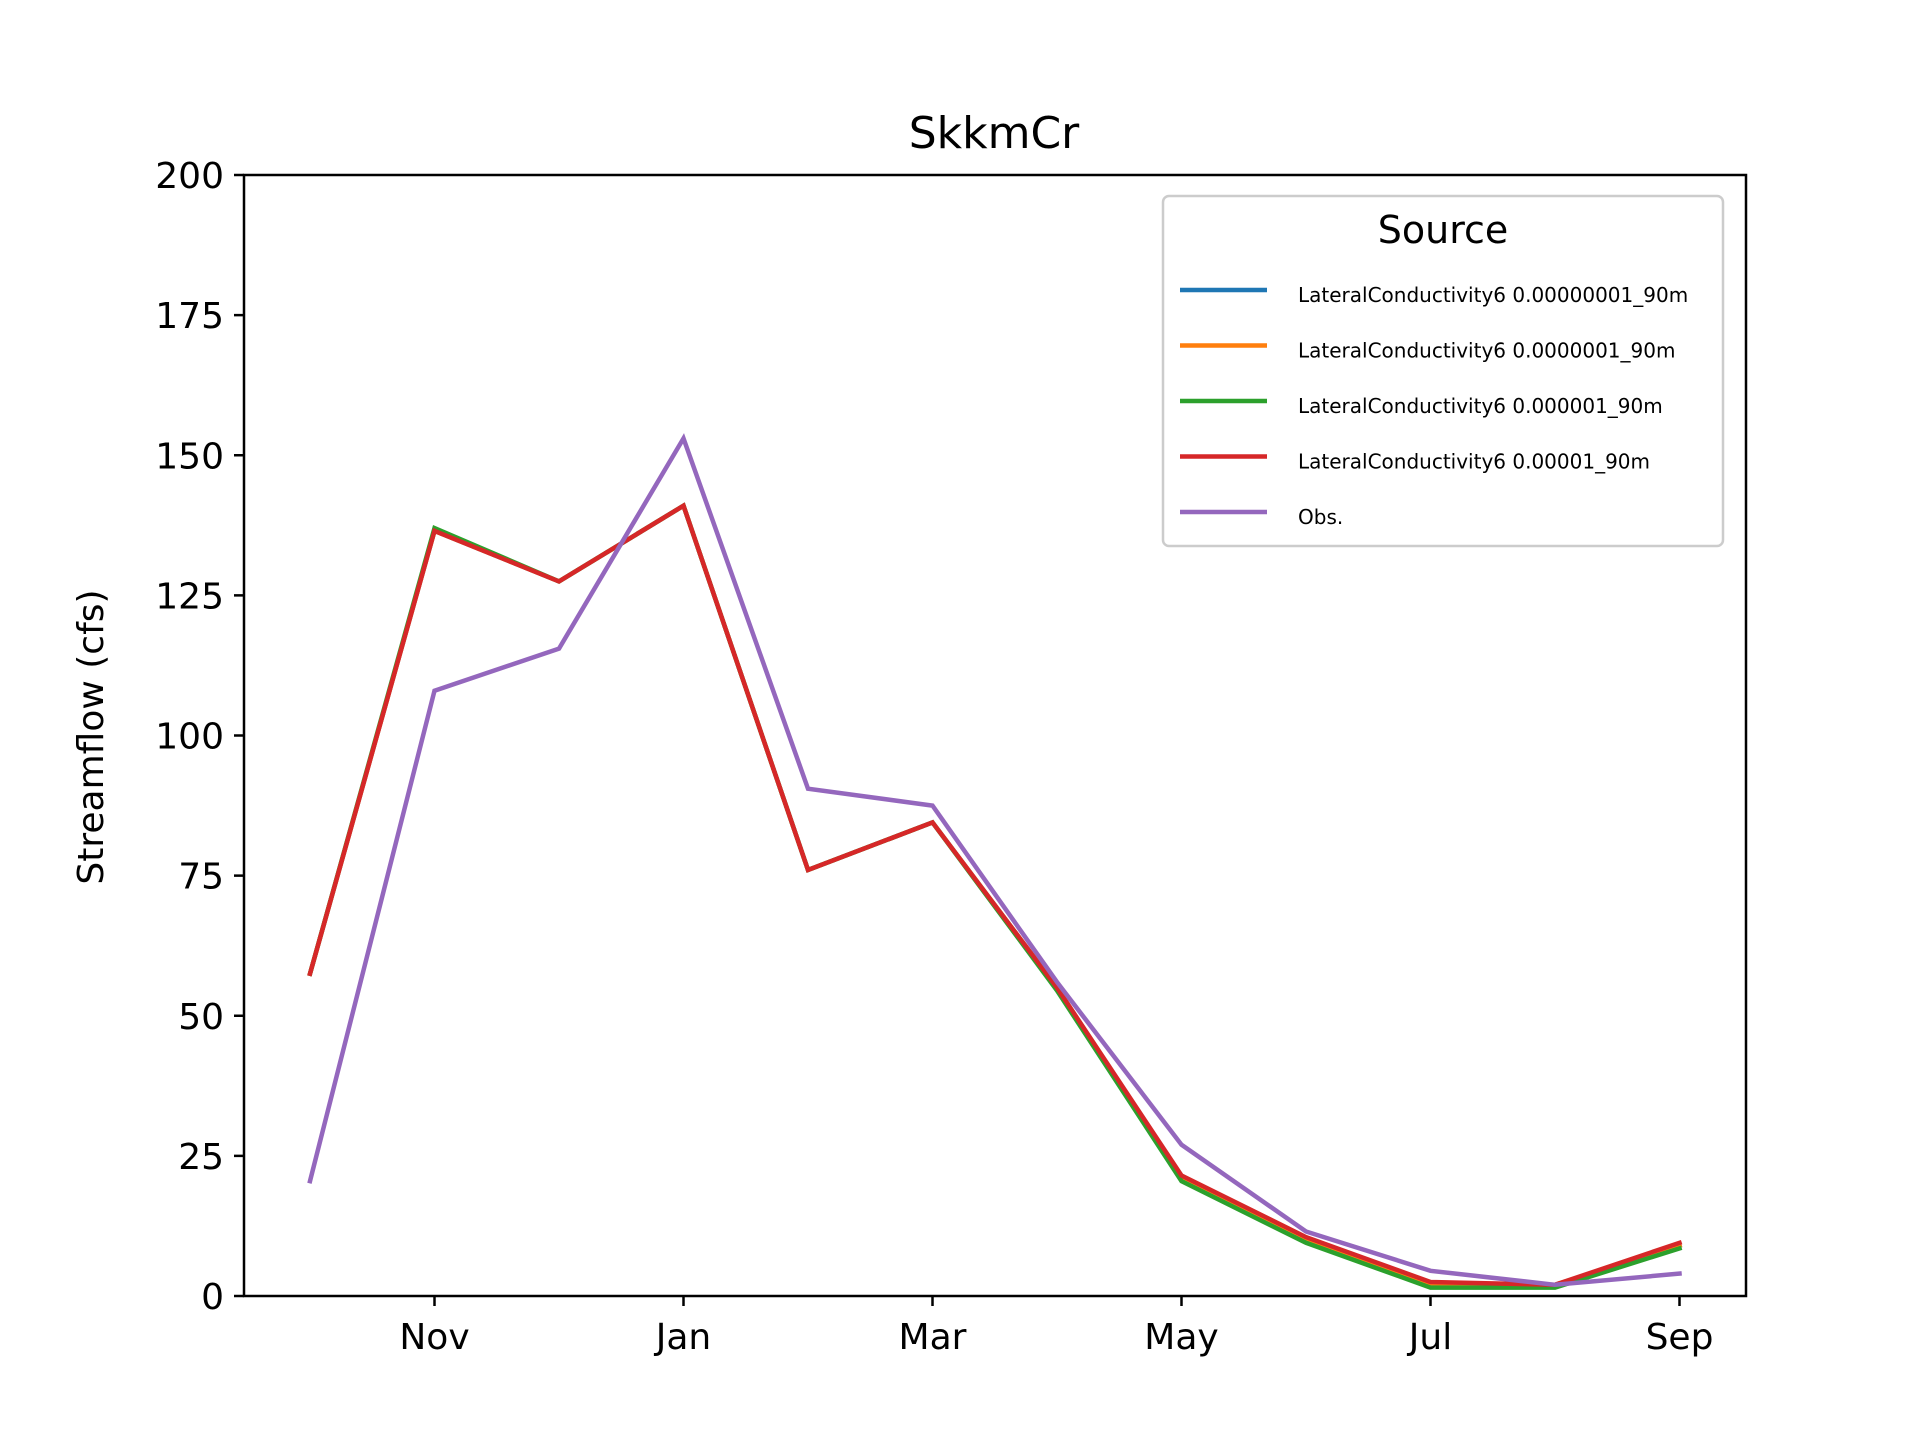  I want to click on x-tick-label: Mar, so click(933, 1337).